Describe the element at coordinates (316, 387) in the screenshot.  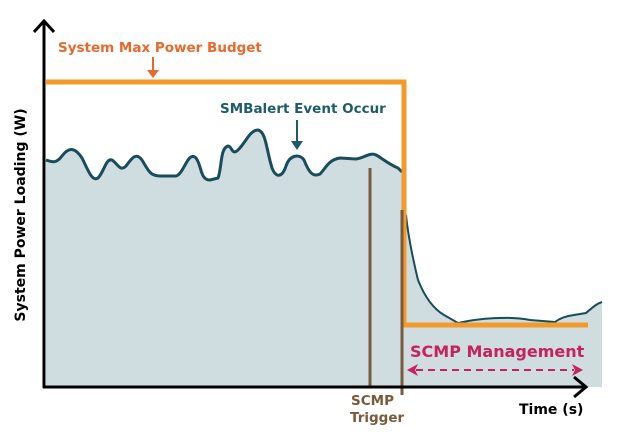
I see `x-axis` at that location.